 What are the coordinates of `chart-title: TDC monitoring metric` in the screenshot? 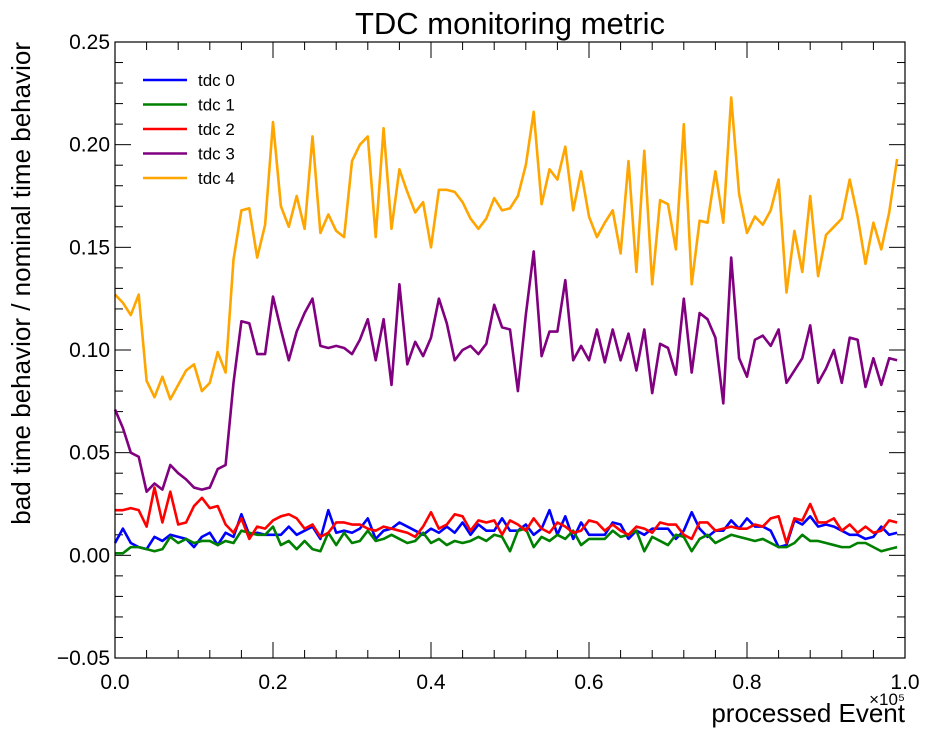 It's located at (510, 23).